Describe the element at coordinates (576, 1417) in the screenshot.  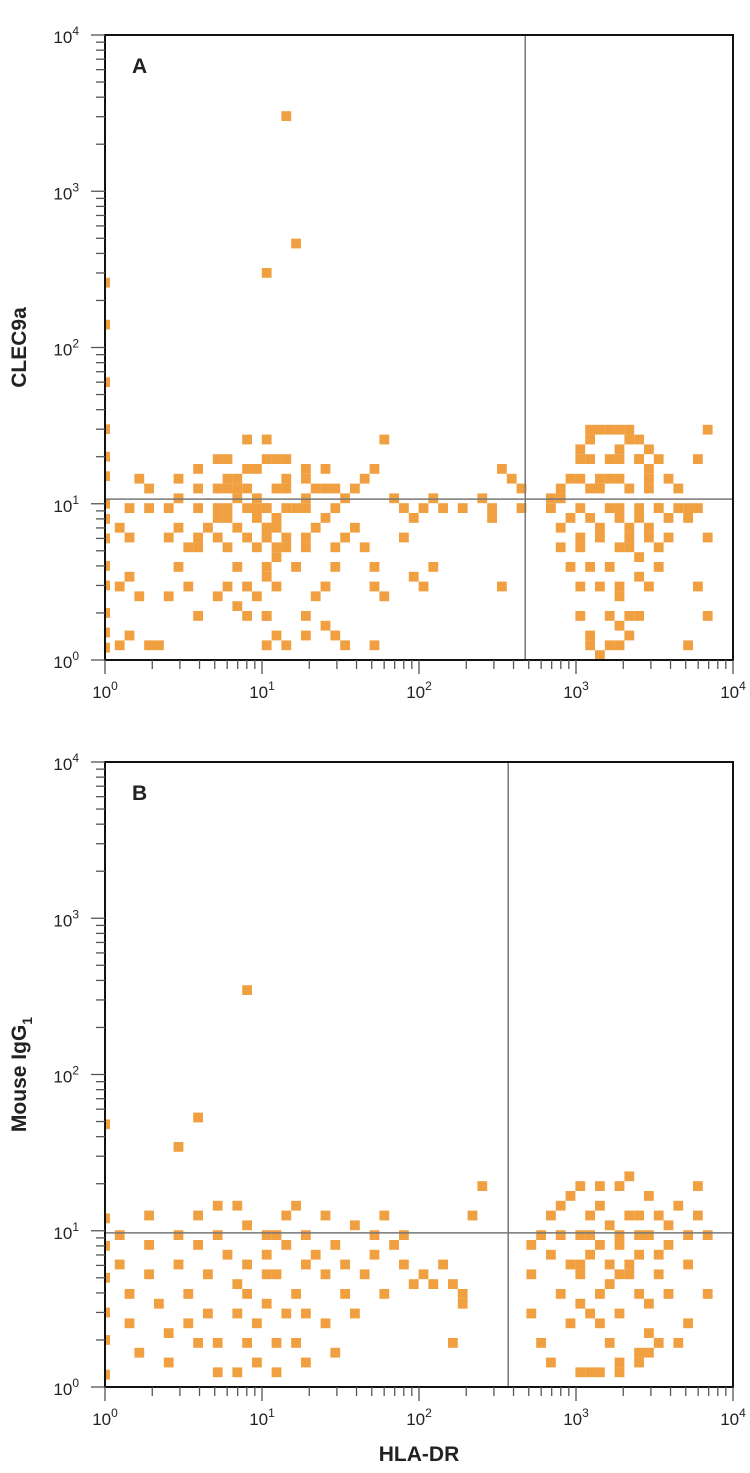
I see `x-tick-label: 10³` at that location.